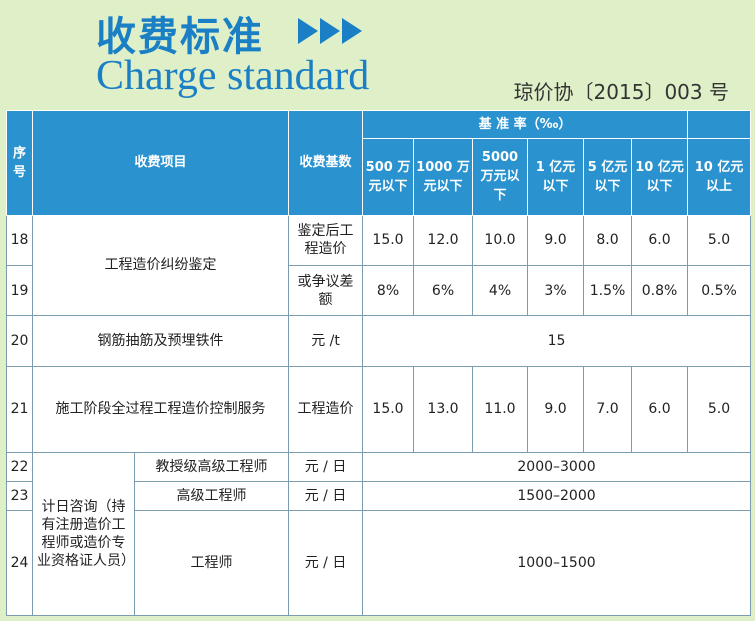 This screenshot has height=621, width=755. Describe the element at coordinates (443, 177) in the screenshot. I see `header-rate-col: 1000 万元以下` at that location.